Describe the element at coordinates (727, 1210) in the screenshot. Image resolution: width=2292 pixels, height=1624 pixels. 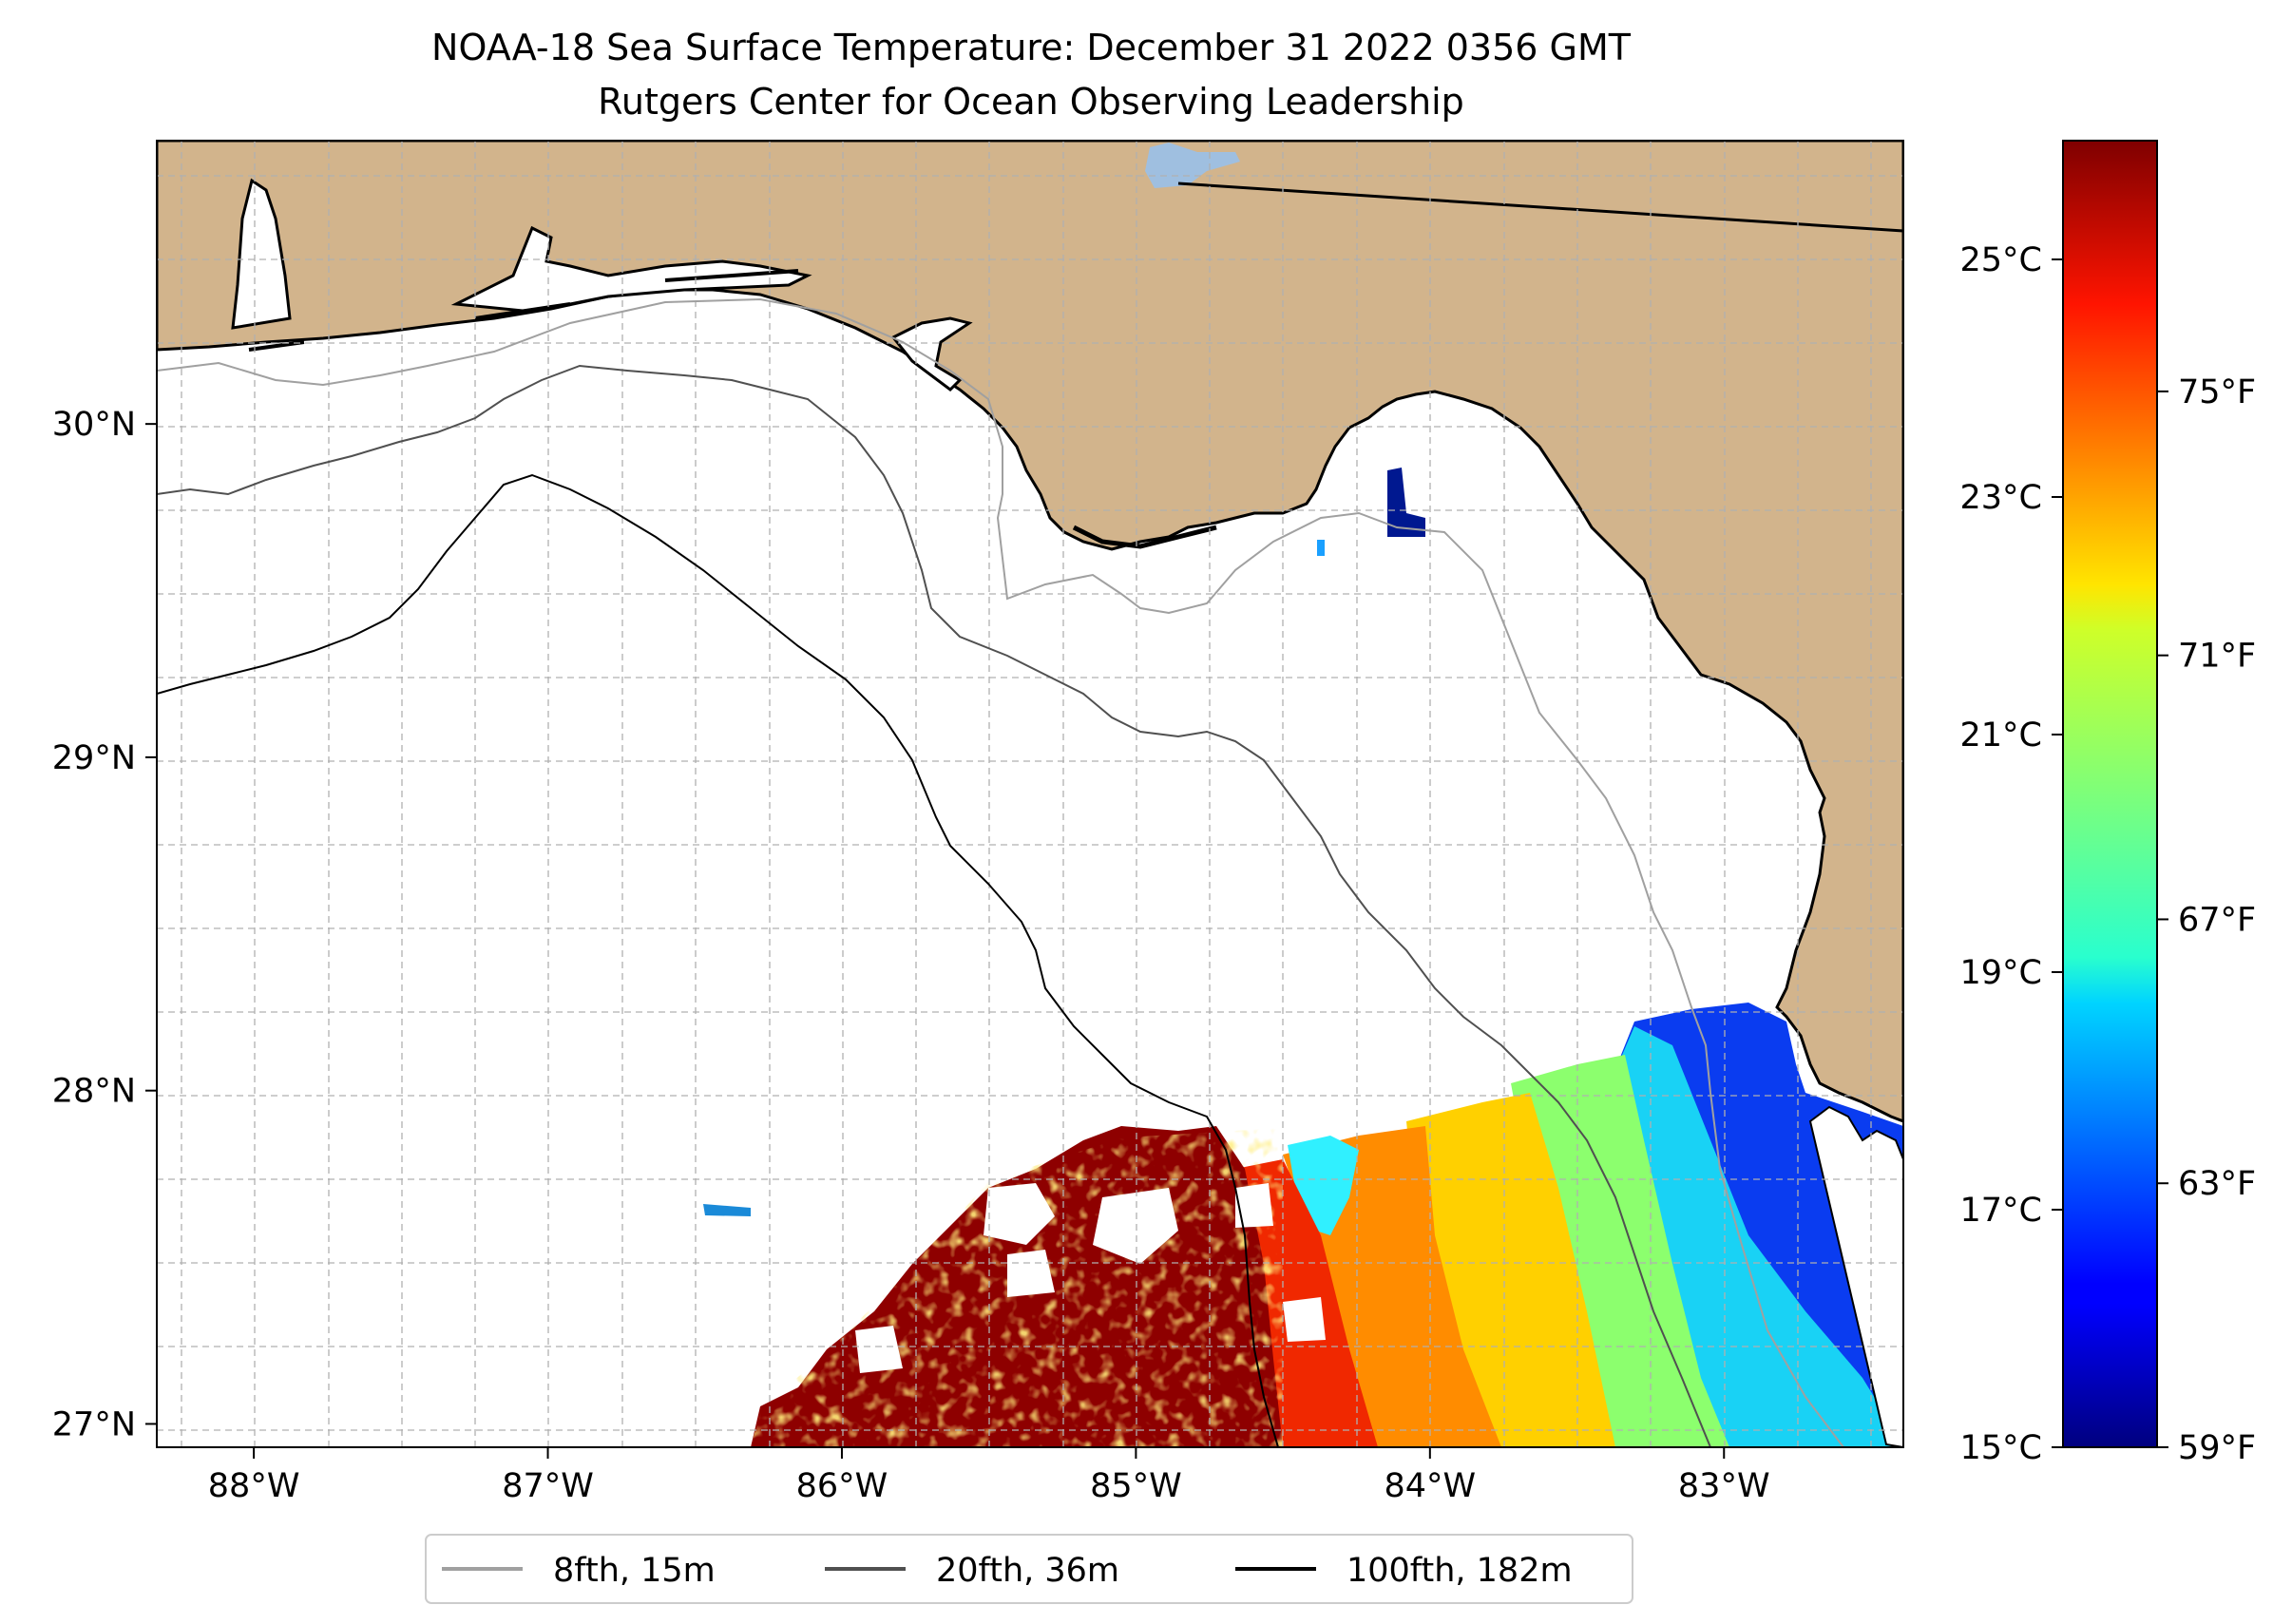
I see `sst-patch-offshore` at that location.